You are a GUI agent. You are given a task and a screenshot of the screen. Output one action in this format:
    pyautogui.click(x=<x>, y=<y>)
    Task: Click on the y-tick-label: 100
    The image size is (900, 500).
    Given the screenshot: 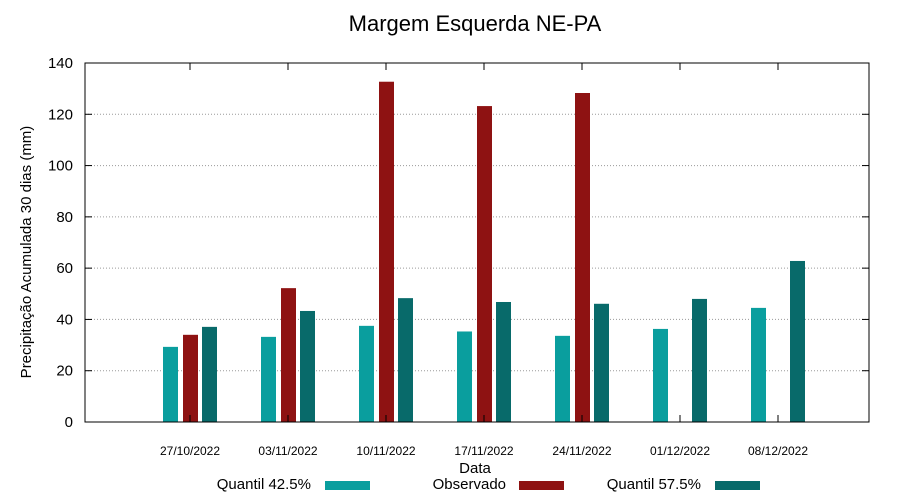 What is the action you would take?
    pyautogui.click(x=60, y=166)
    